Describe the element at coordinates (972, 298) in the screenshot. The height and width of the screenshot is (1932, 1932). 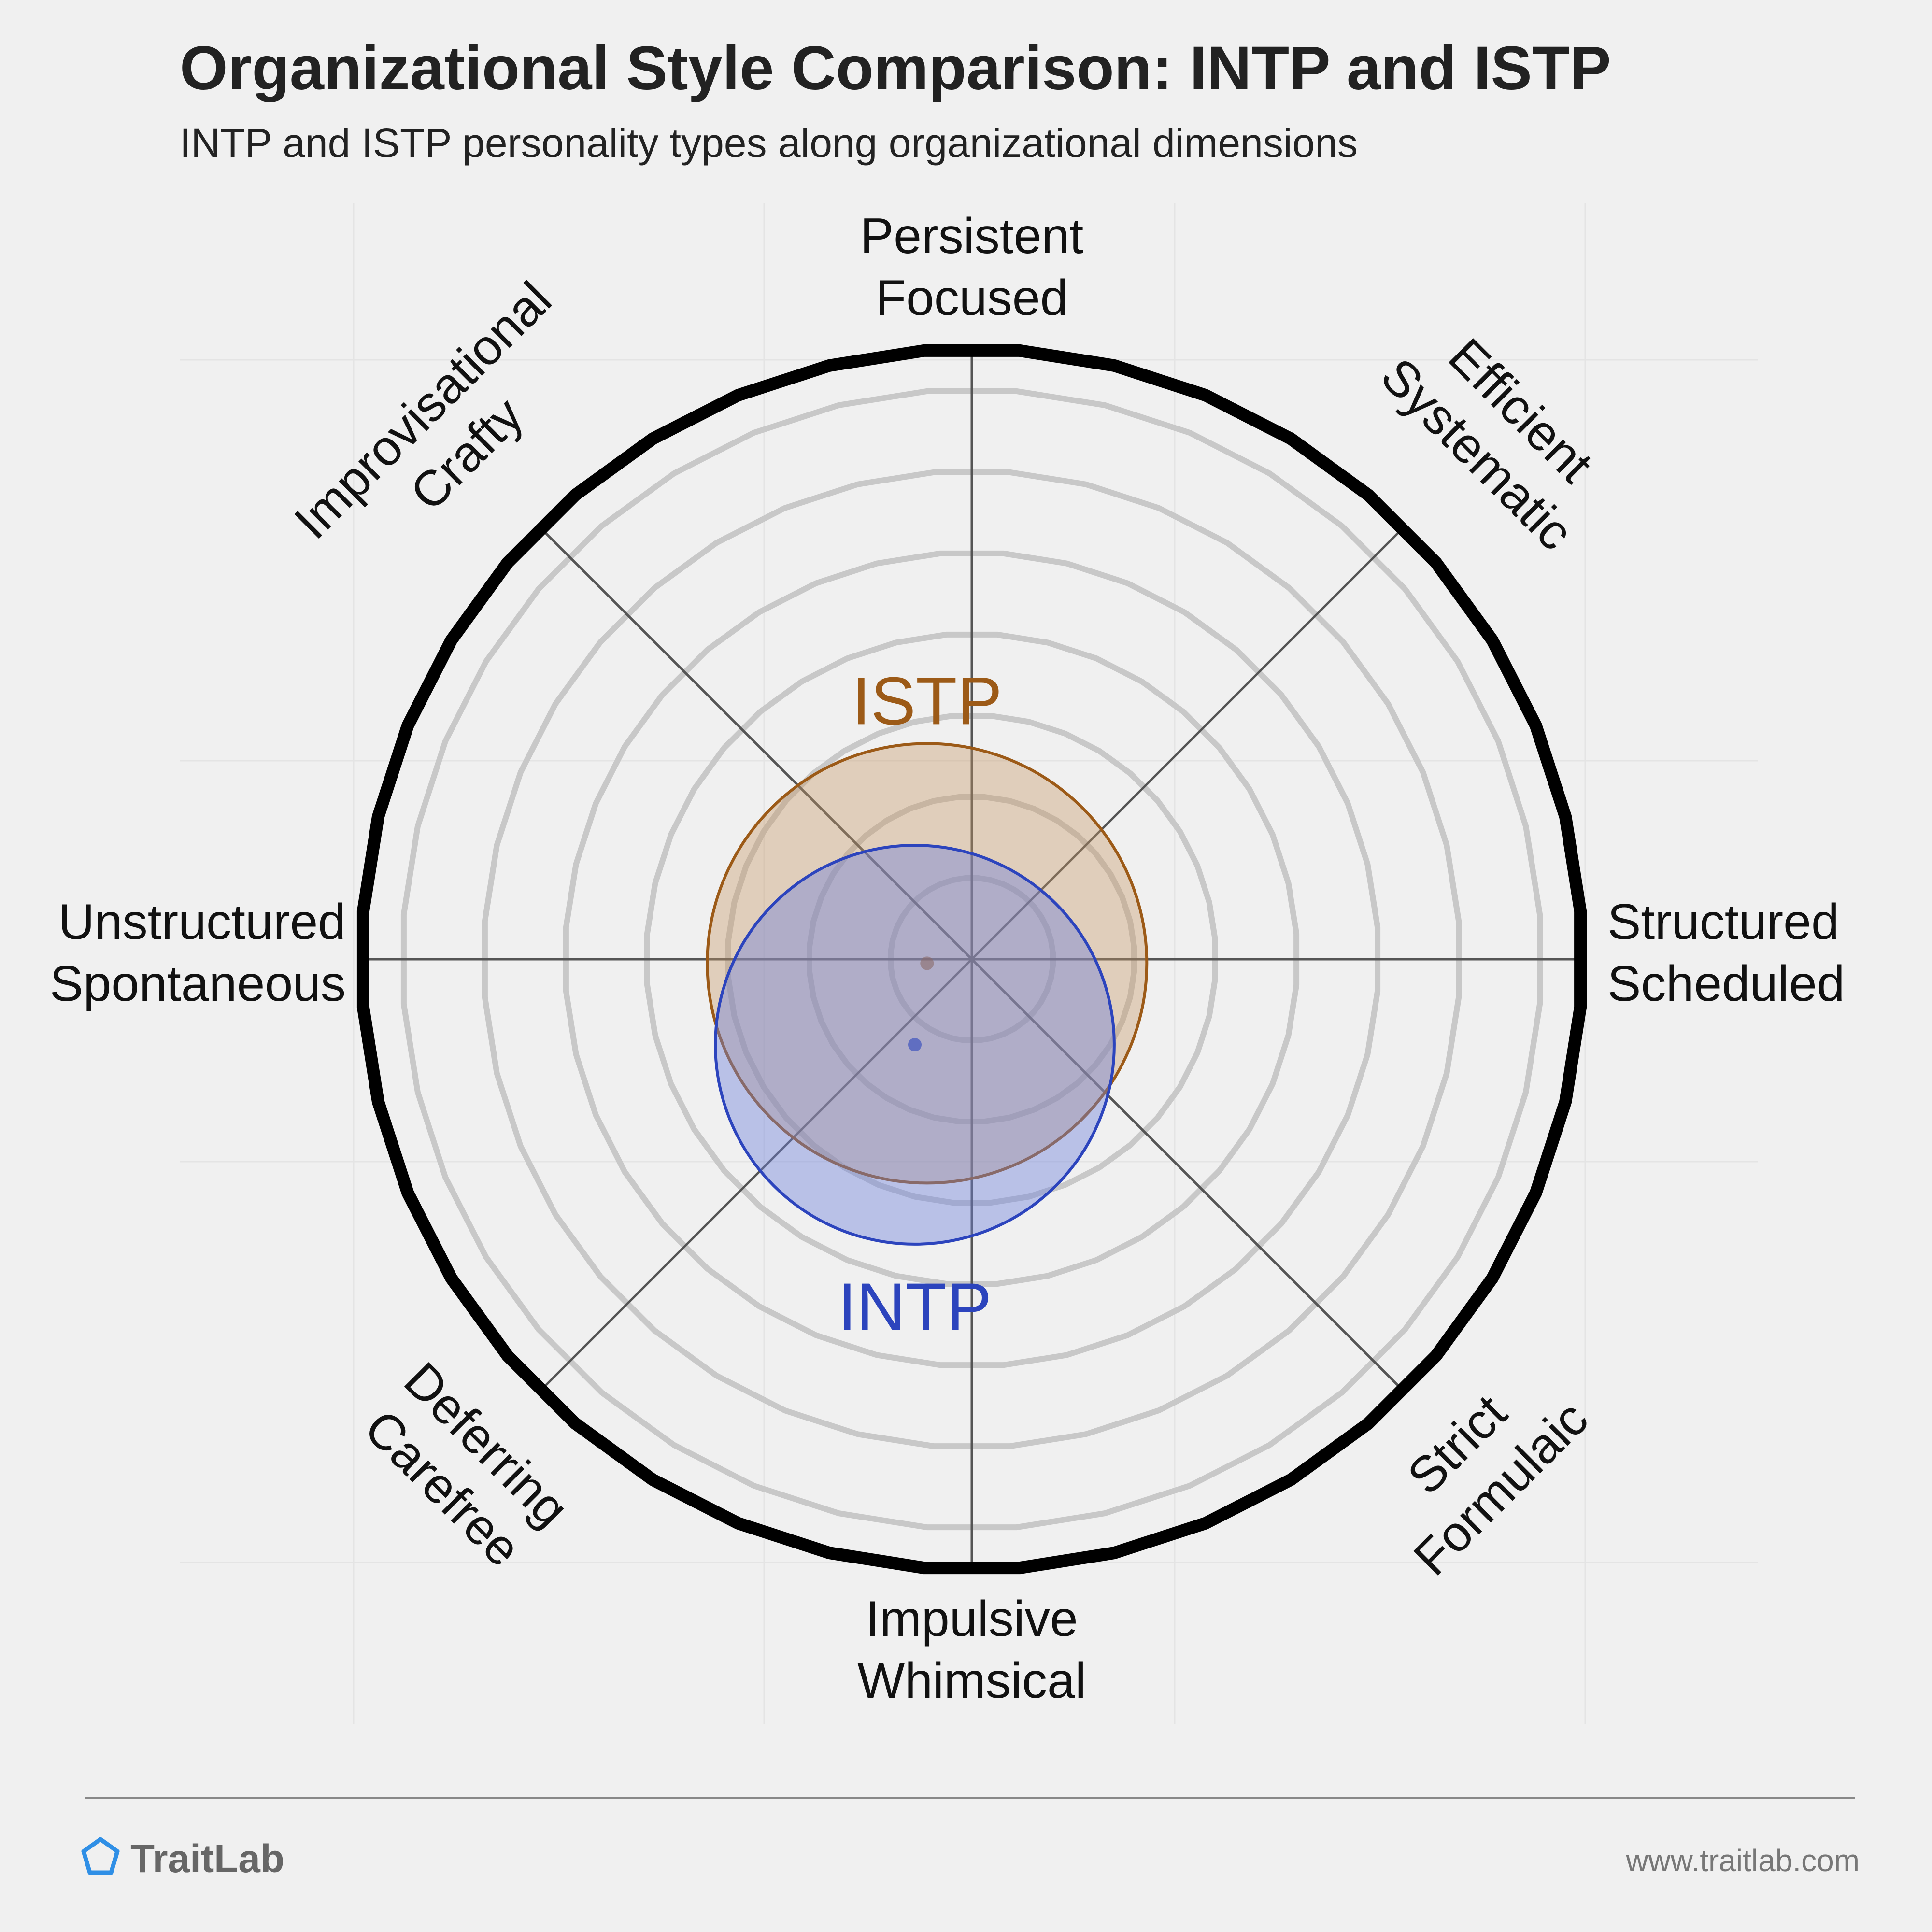
I see `axis-label: Focused` at that location.